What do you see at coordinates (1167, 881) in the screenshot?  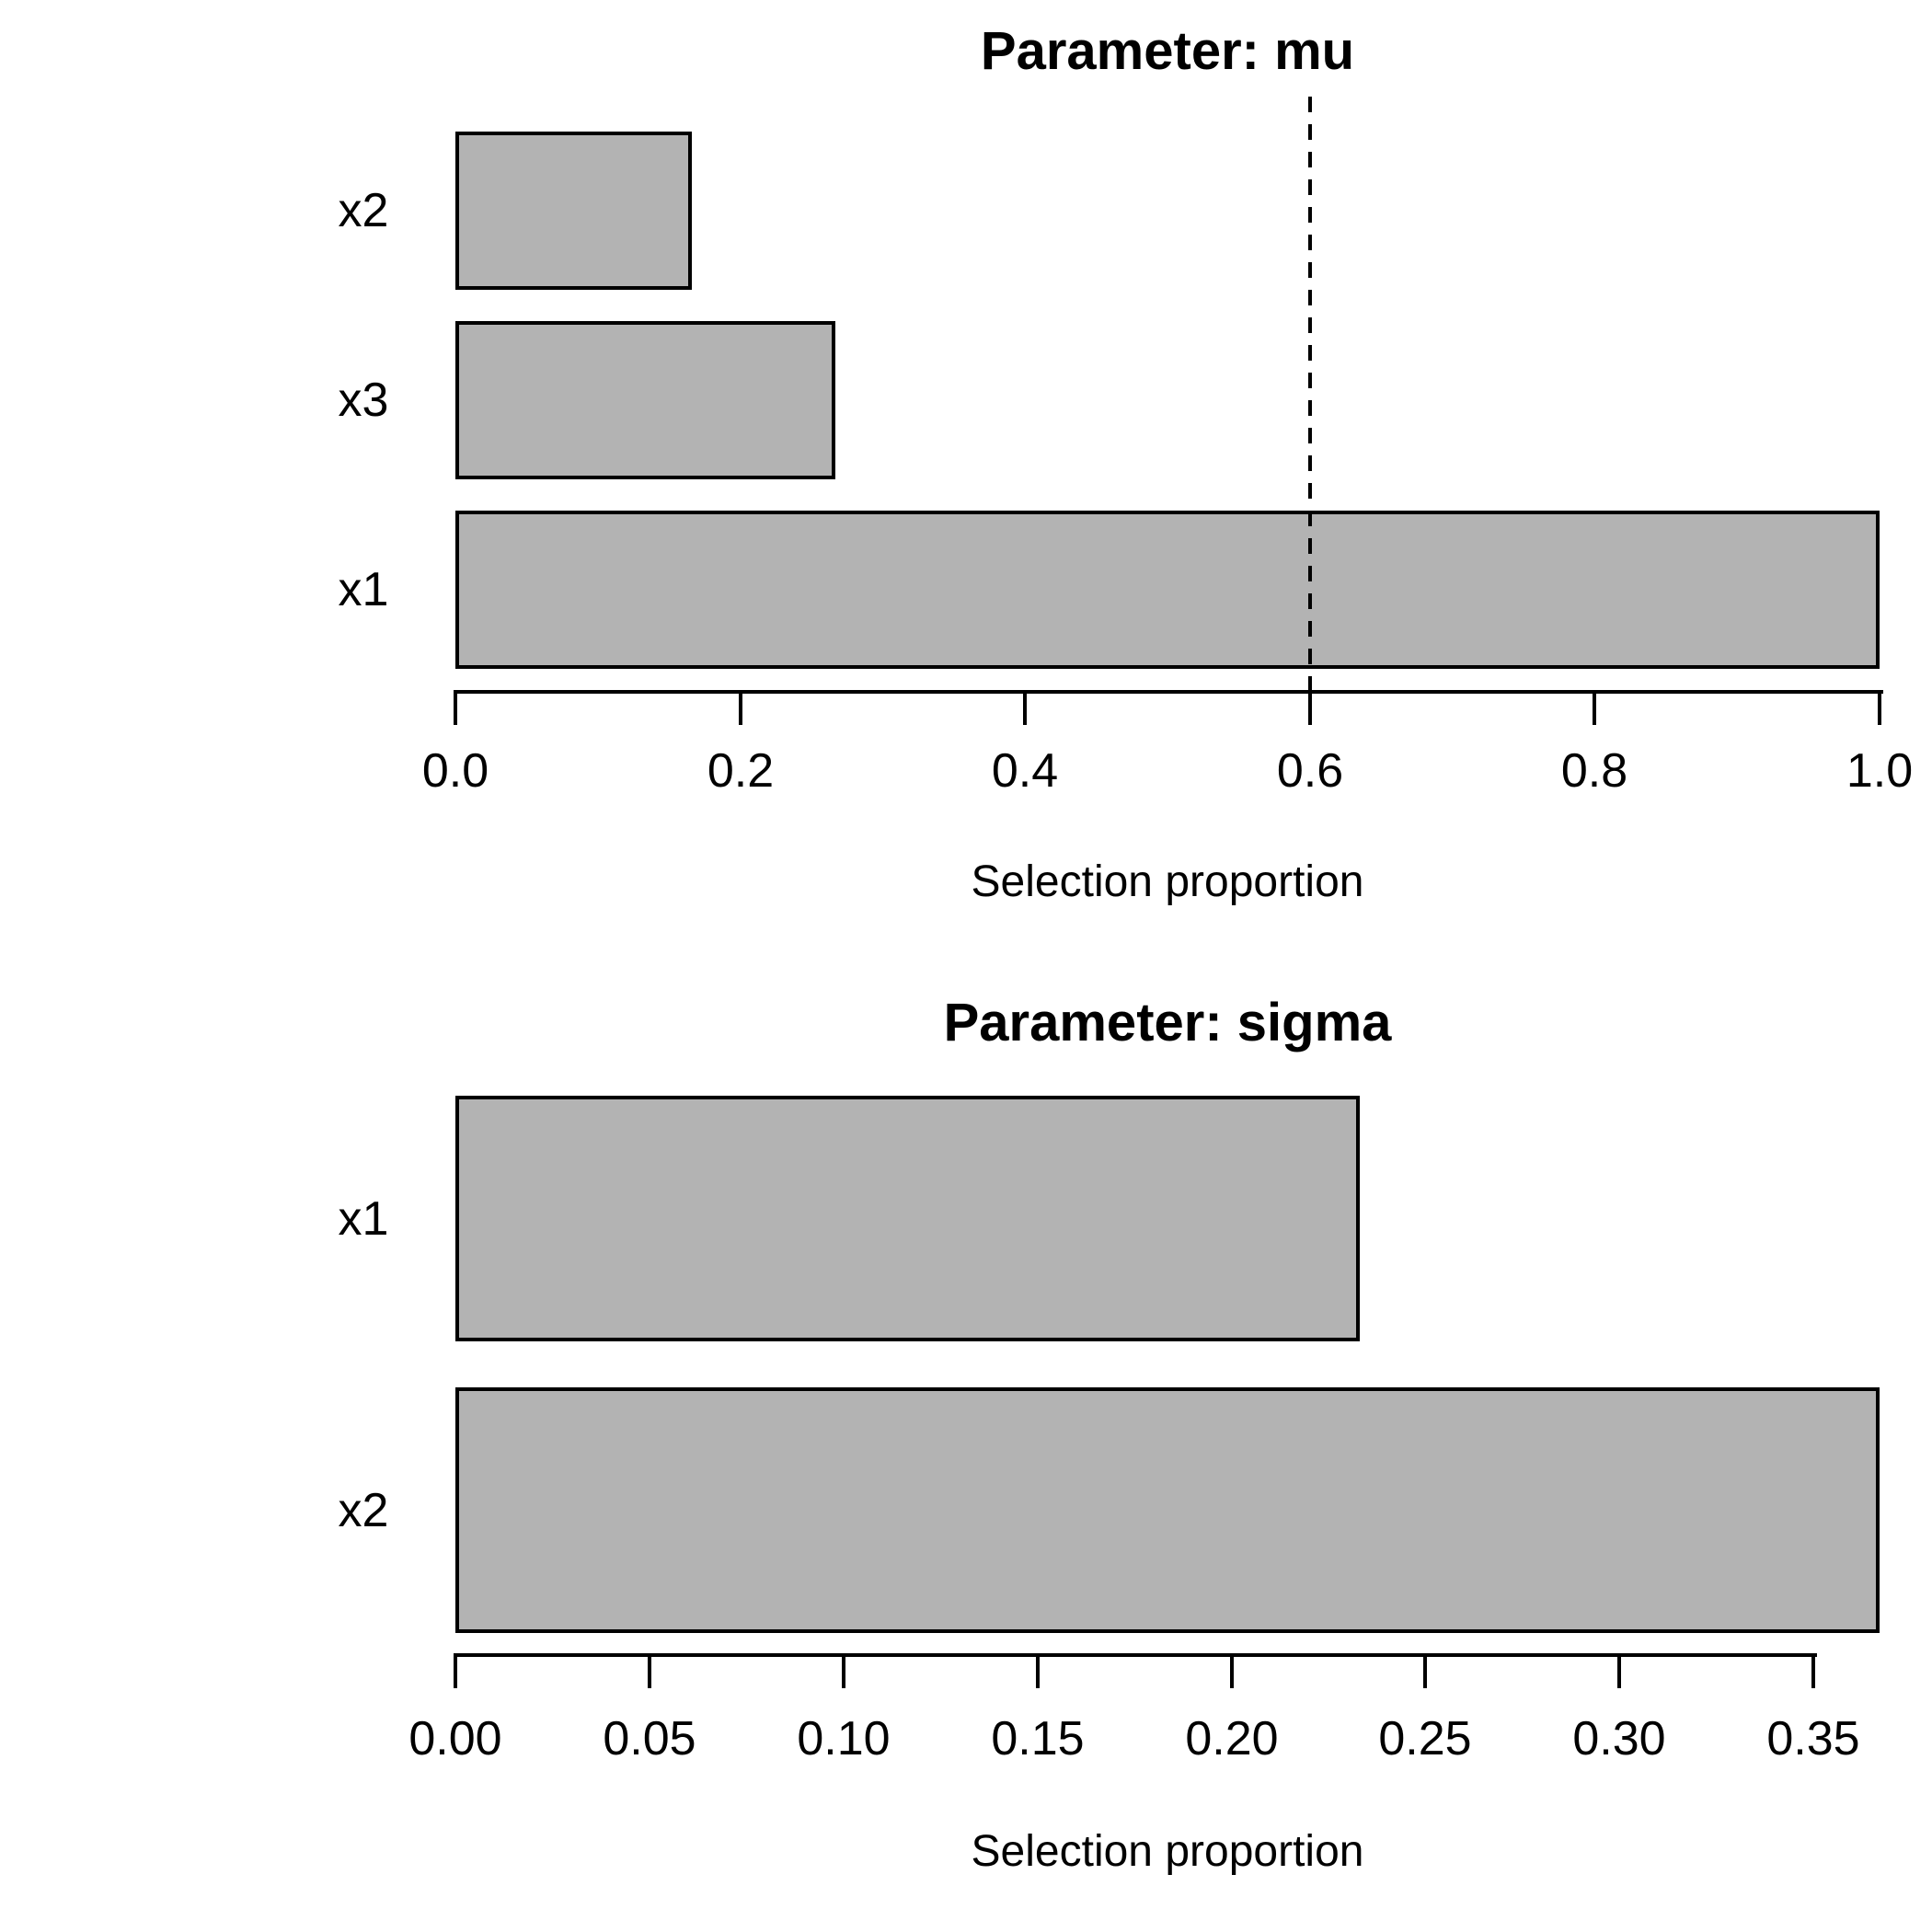 I see `x-axis-label-mu: Selection proportion` at bounding box center [1167, 881].